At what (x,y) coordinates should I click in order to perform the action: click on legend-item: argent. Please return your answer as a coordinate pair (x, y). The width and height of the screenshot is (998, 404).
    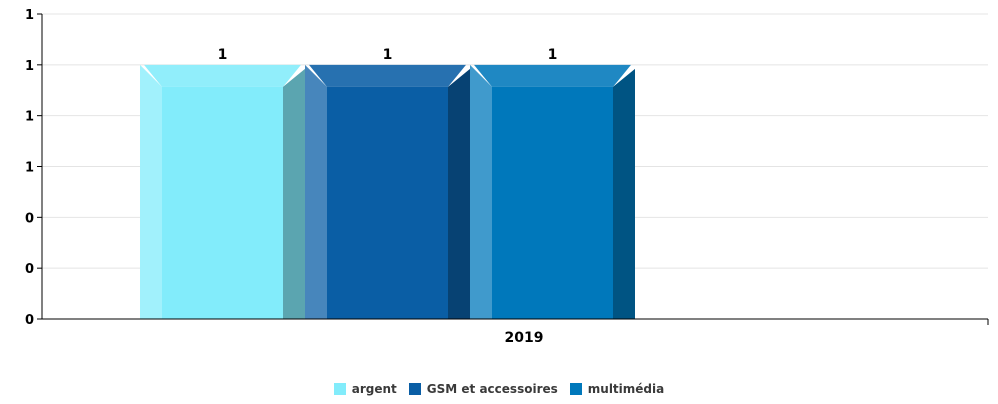
    Looking at the image, I should click on (365, 389).